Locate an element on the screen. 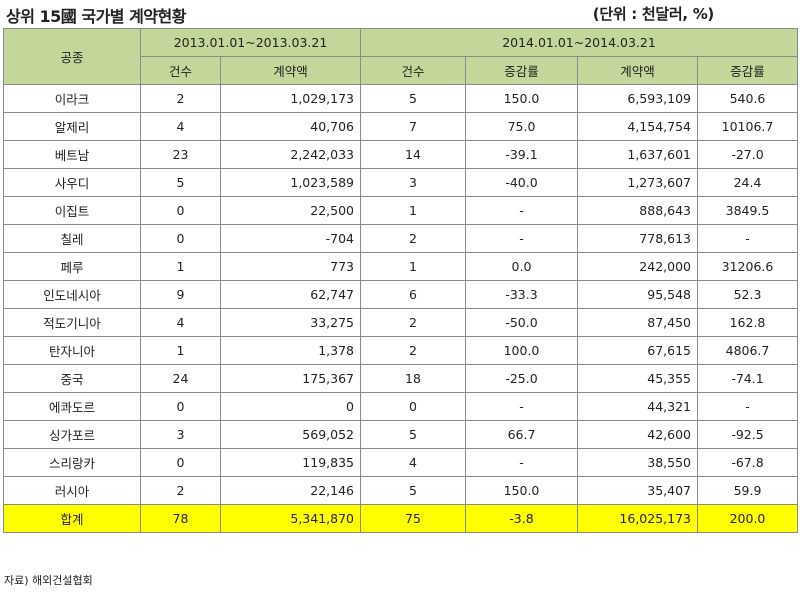 The height and width of the screenshot is (593, 800). table-row: 베트남 23 2,242,033 14 -39.1 1,637,601 -27.0 is located at coordinates (400, 154).